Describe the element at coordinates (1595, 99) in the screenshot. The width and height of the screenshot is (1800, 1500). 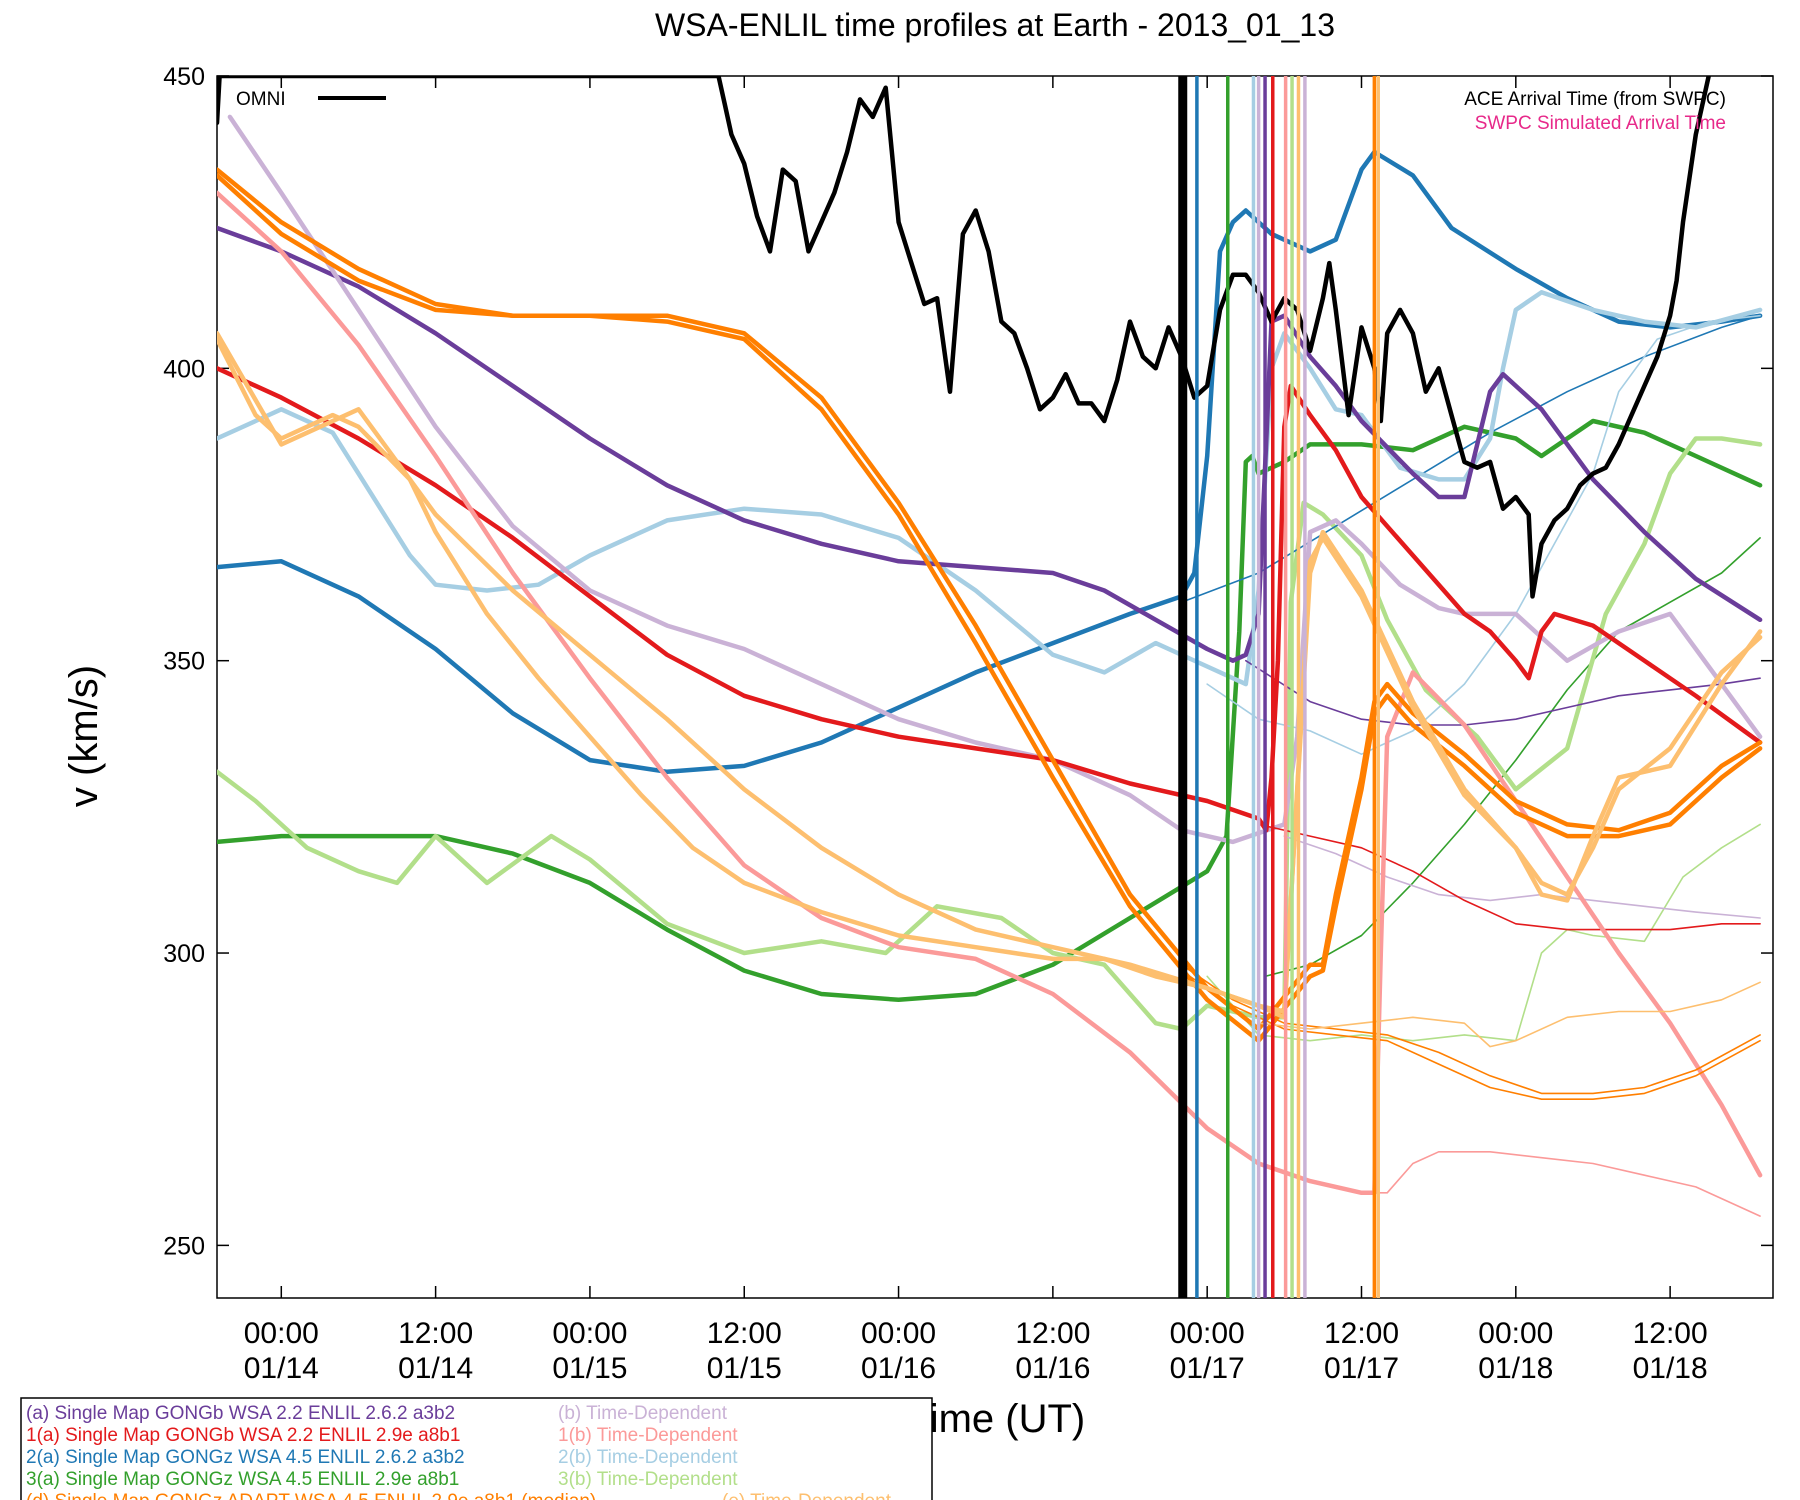
I see `ace-arrival-label: ACE Arrival Time (from SWPC)` at that location.